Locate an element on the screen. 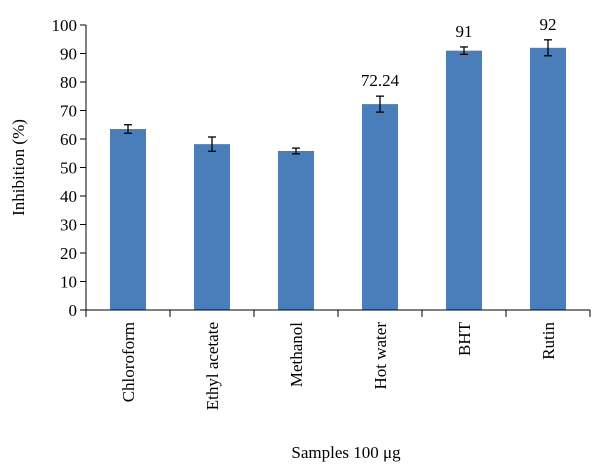 This screenshot has height=467, width=607. y-tick-label-3: 30 is located at coordinates (68, 225).